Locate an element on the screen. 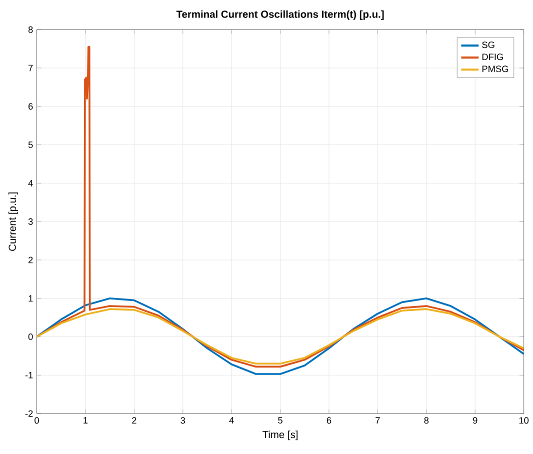 The height and width of the screenshot is (454, 533). y-tick-label: 8 is located at coordinates (30, 29).